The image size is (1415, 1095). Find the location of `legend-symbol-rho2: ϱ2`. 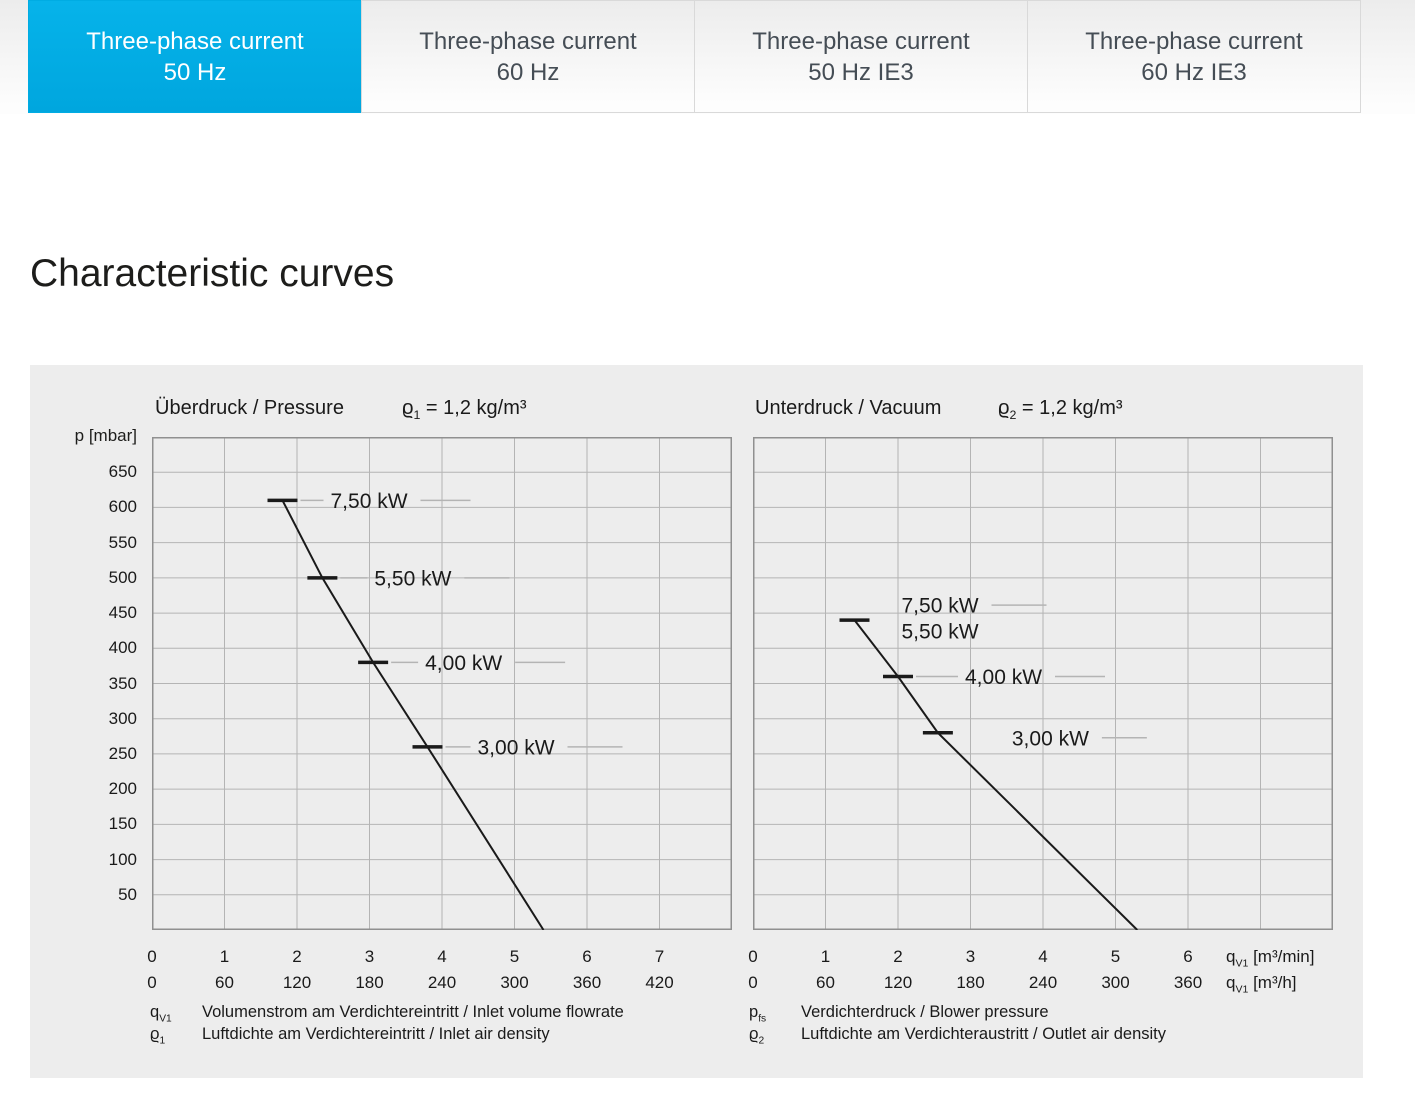

legend-symbol-rho2: ϱ2 is located at coordinates (757, 1036).